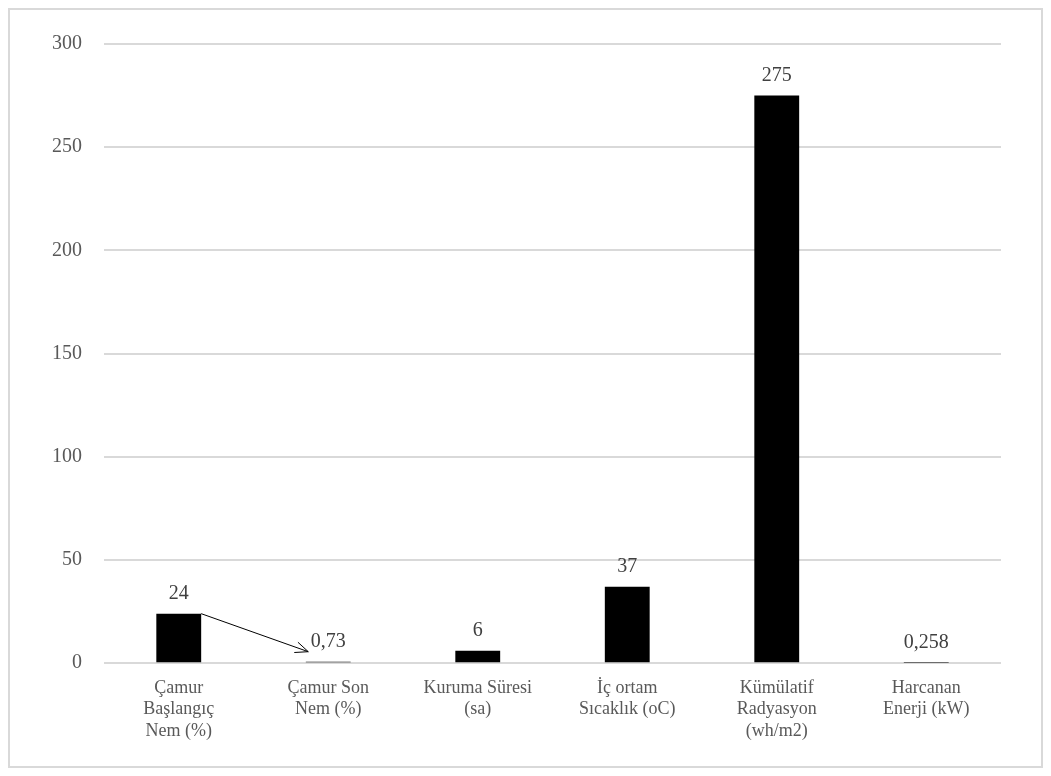  Describe the element at coordinates (178, 591) in the screenshot. I see `data-label: 24` at that location.